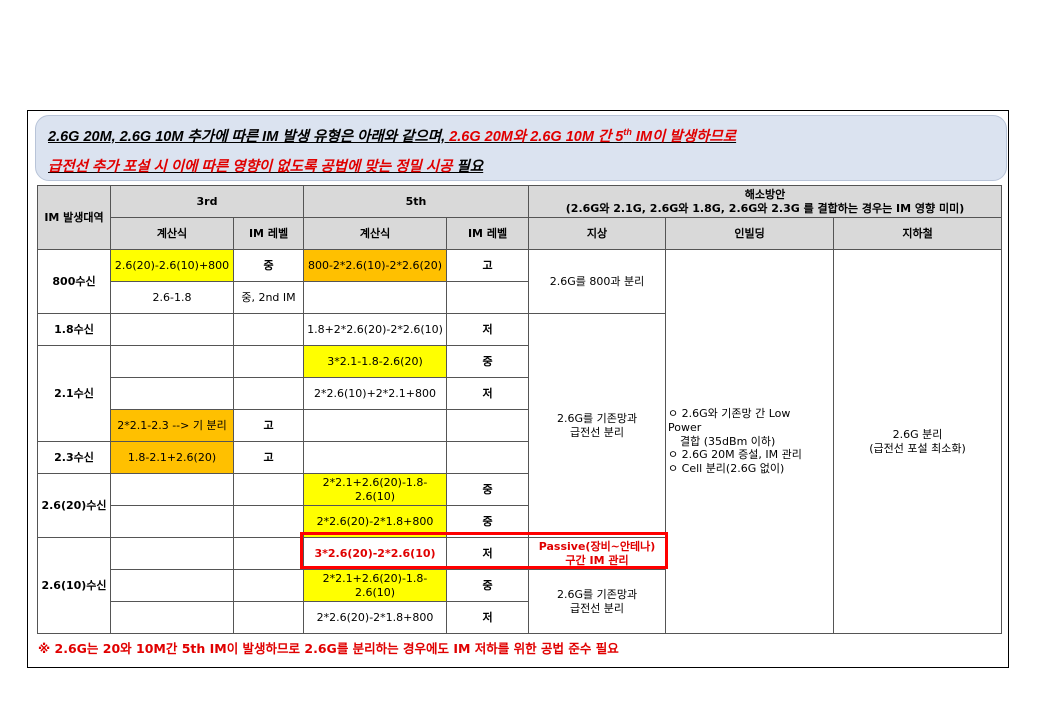  I want to click on inbuilding-line-1: ㅇ 2.6G와 기존망 간 Low, so click(729, 414).